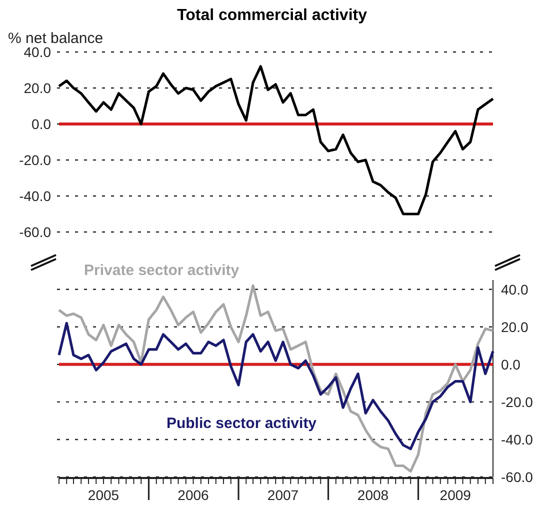 The width and height of the screenshot is (543, 506). What do you see at coordinates (56, 38) in the screenshot?
I see `y-axis-title: % net balance` at bounding box center [56, 38].